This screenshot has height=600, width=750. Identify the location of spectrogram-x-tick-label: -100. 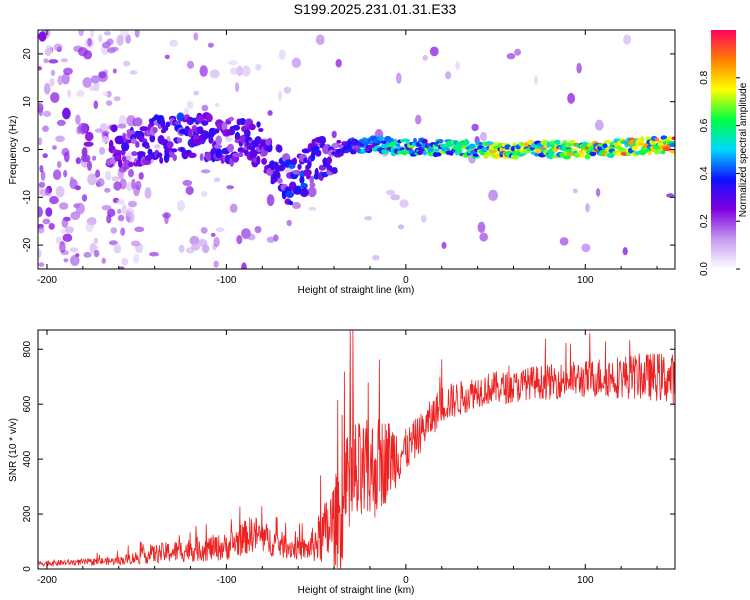
(226, 280).